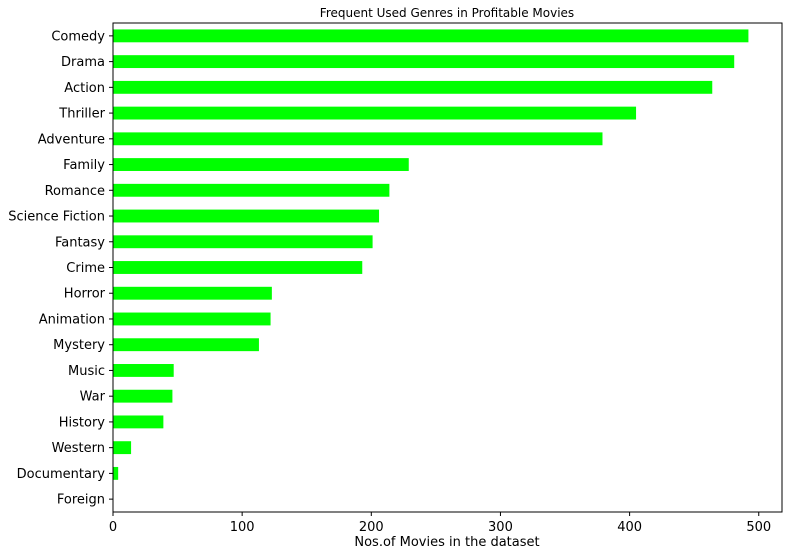  Describe the element at coordinates (78, 448) in the screenshot. I see `category-label-western: Western` at that location.